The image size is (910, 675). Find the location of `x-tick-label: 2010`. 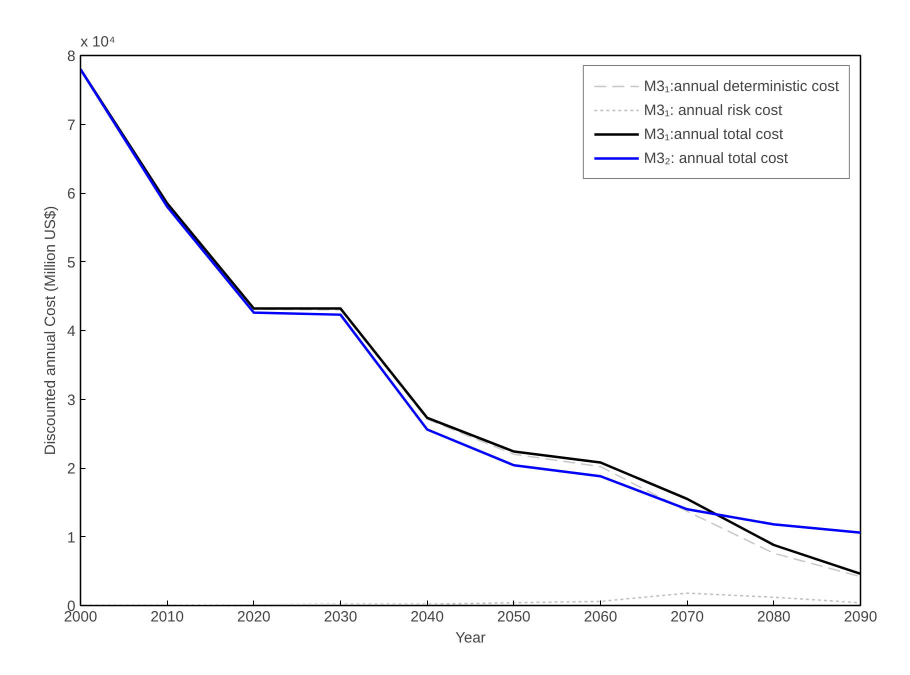

x-tick-label: 2010 is located at coordinates (167, 617).